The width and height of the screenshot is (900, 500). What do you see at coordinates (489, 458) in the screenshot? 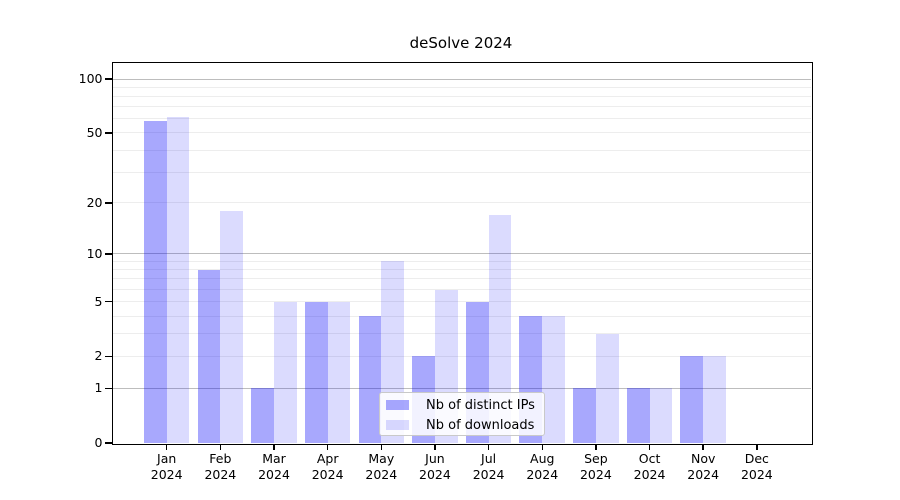
I see `x-tick-month: Jul` at bounding box center [489, 458].